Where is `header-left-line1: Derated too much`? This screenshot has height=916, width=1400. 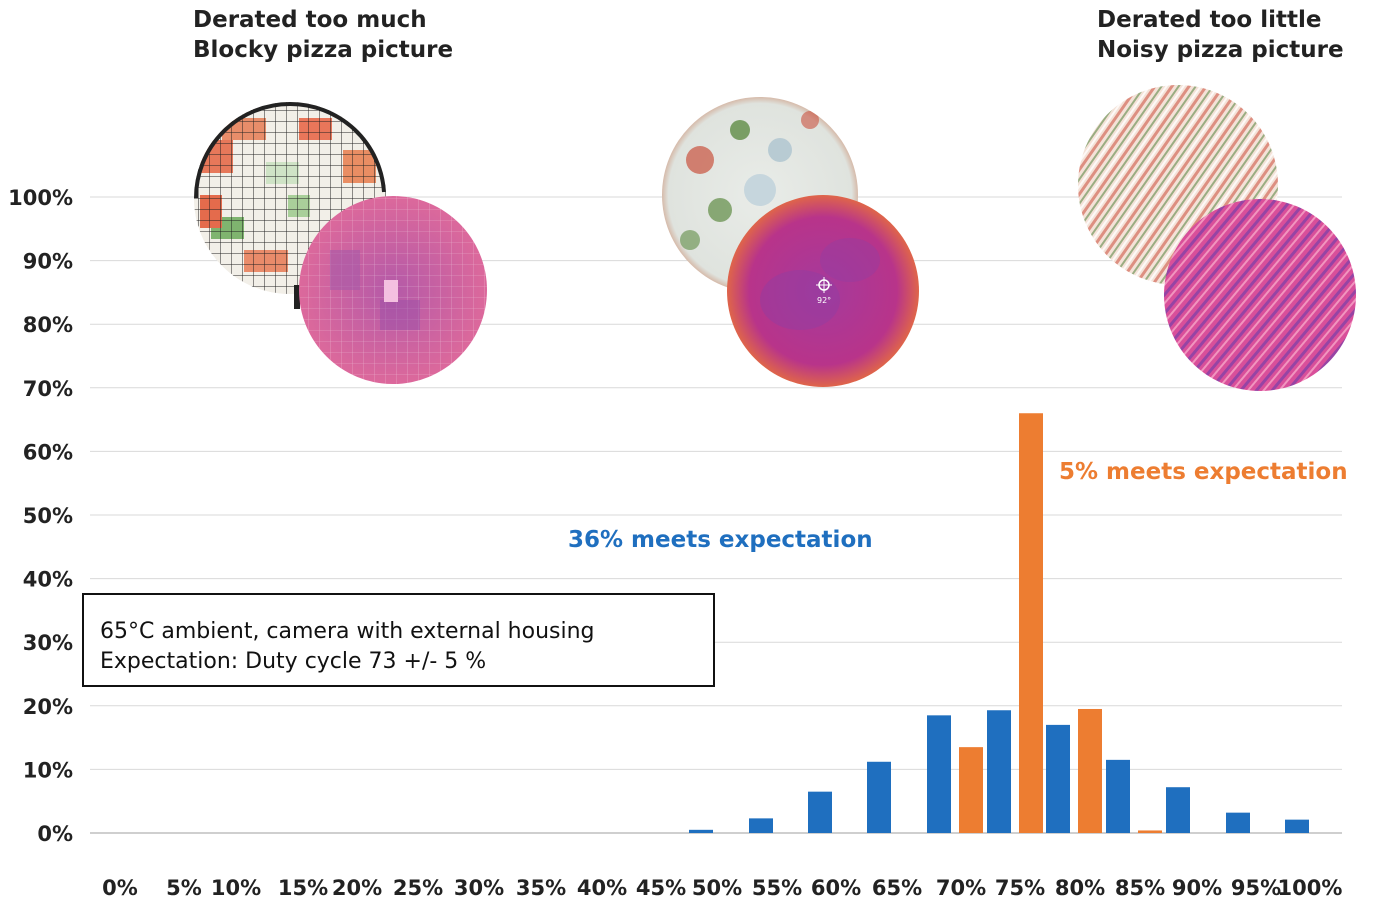 header-left-line1: Derated too much is located at coordinates (310, 20).